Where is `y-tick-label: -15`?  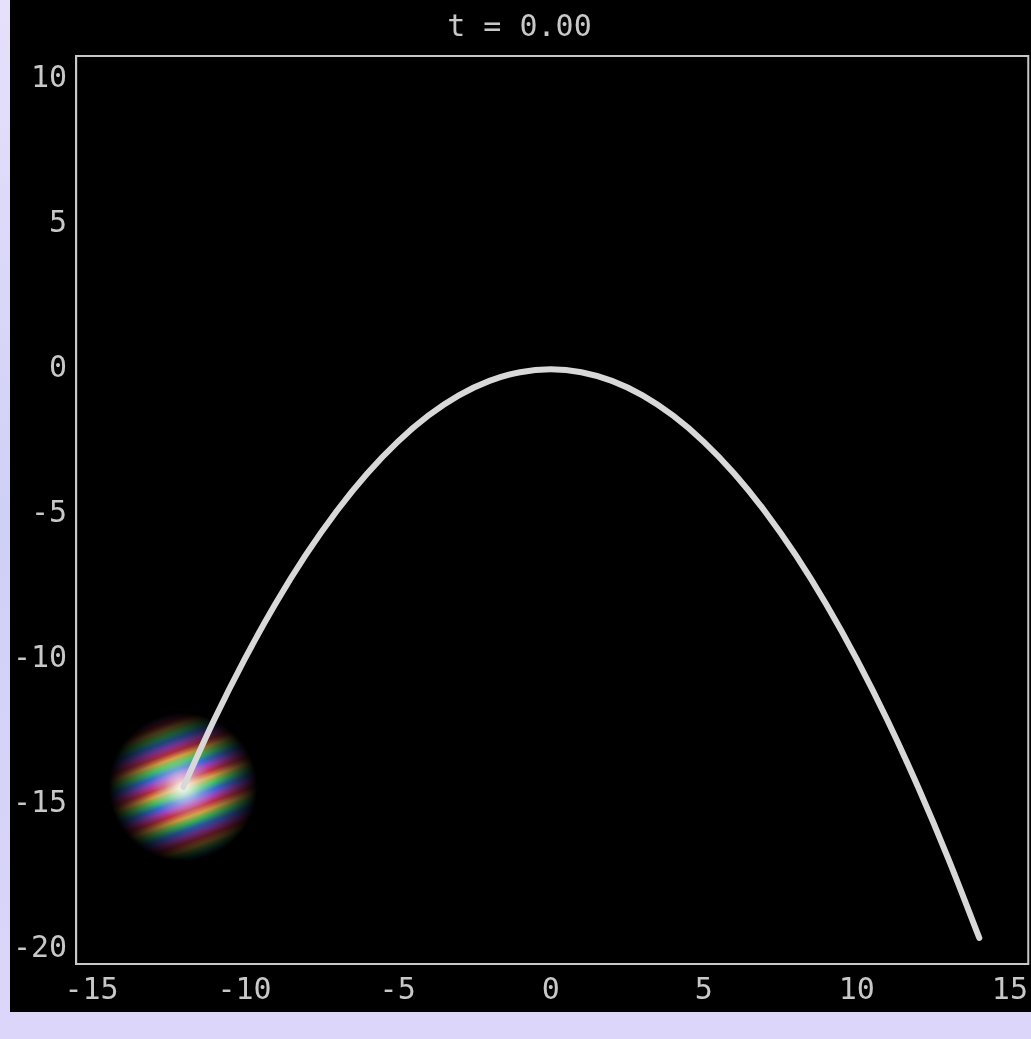 y-tick-label: -15 is located at coordinates (40, 802).